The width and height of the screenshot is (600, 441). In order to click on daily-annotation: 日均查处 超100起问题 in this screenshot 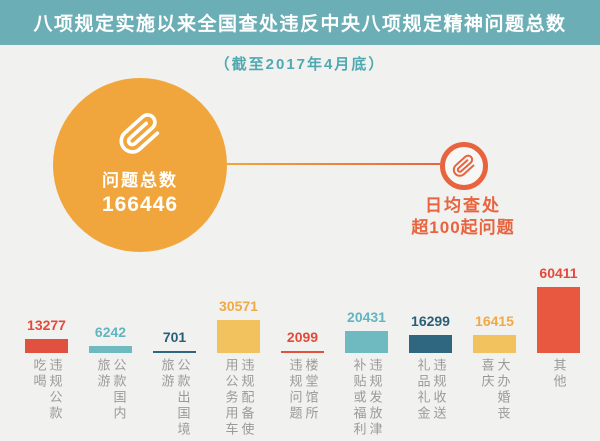, I will do `click(463, 217)`.